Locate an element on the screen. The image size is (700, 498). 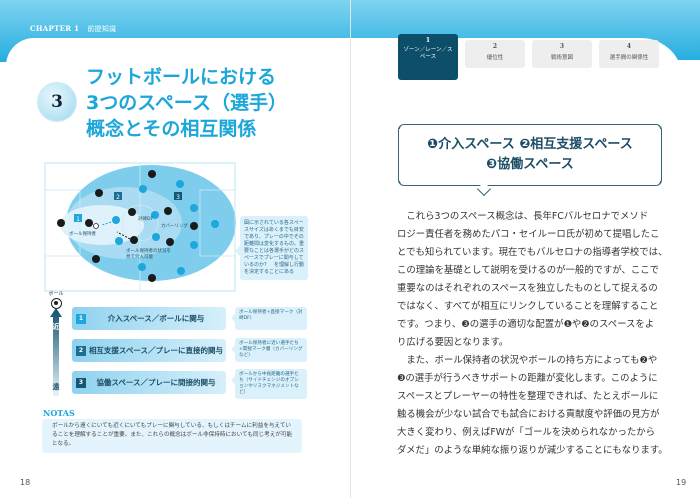
right-penalty-box is located at coordinates (217, 223).